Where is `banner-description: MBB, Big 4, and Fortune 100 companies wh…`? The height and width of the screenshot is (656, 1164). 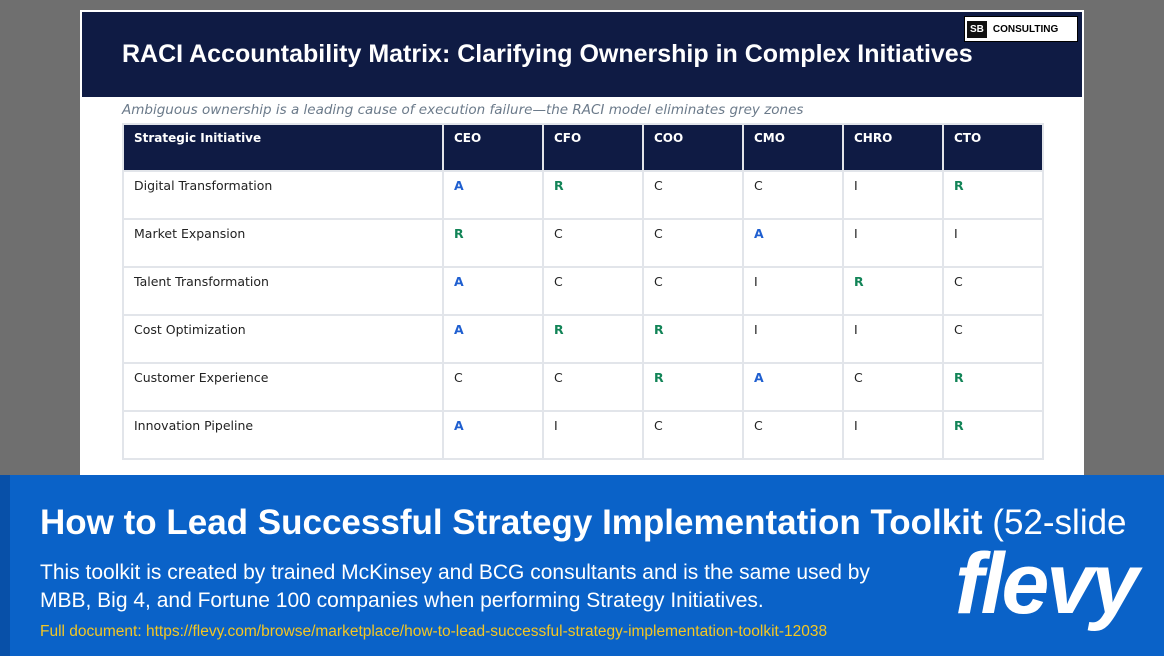
banner-description: MBB, Big 4, and Fortune 100 companies wh… is located at coordinates (402, 600).